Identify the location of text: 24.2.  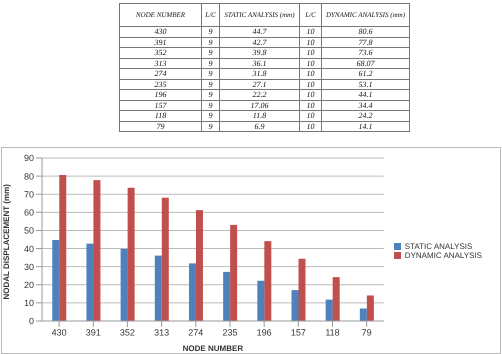
(366, 115).